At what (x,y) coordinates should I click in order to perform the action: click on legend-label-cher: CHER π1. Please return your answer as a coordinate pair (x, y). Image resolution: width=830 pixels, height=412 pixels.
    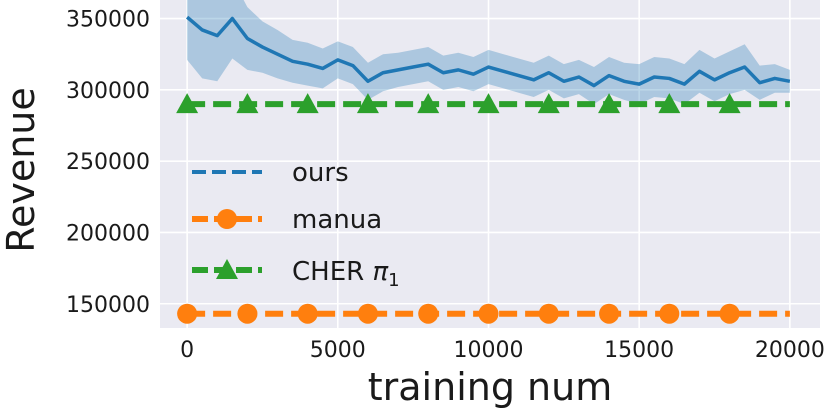
    Looking at the image, I should click on (346, 274).